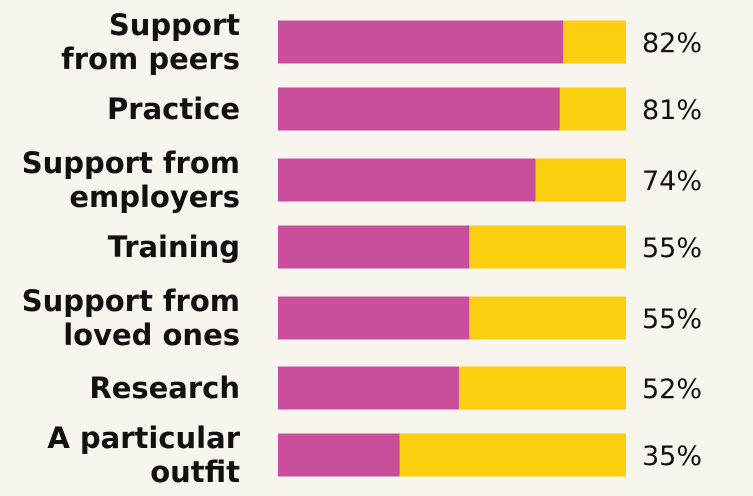  I want to click on category-label: Support from employers, so click(131, 180).